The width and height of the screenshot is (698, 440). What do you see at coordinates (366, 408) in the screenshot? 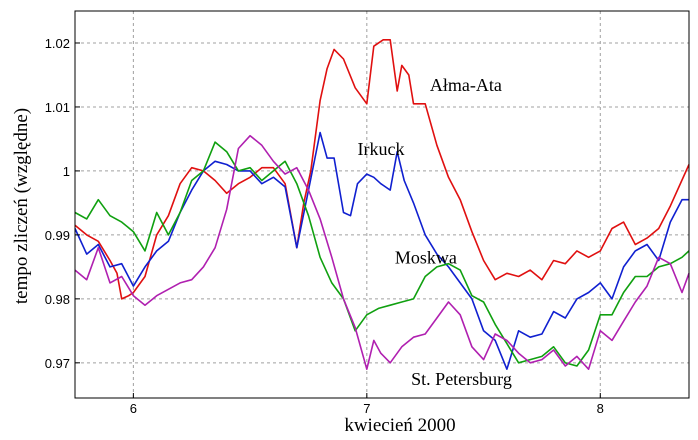
I see `x-tick-label: 7` at bounding box center [366, 408].